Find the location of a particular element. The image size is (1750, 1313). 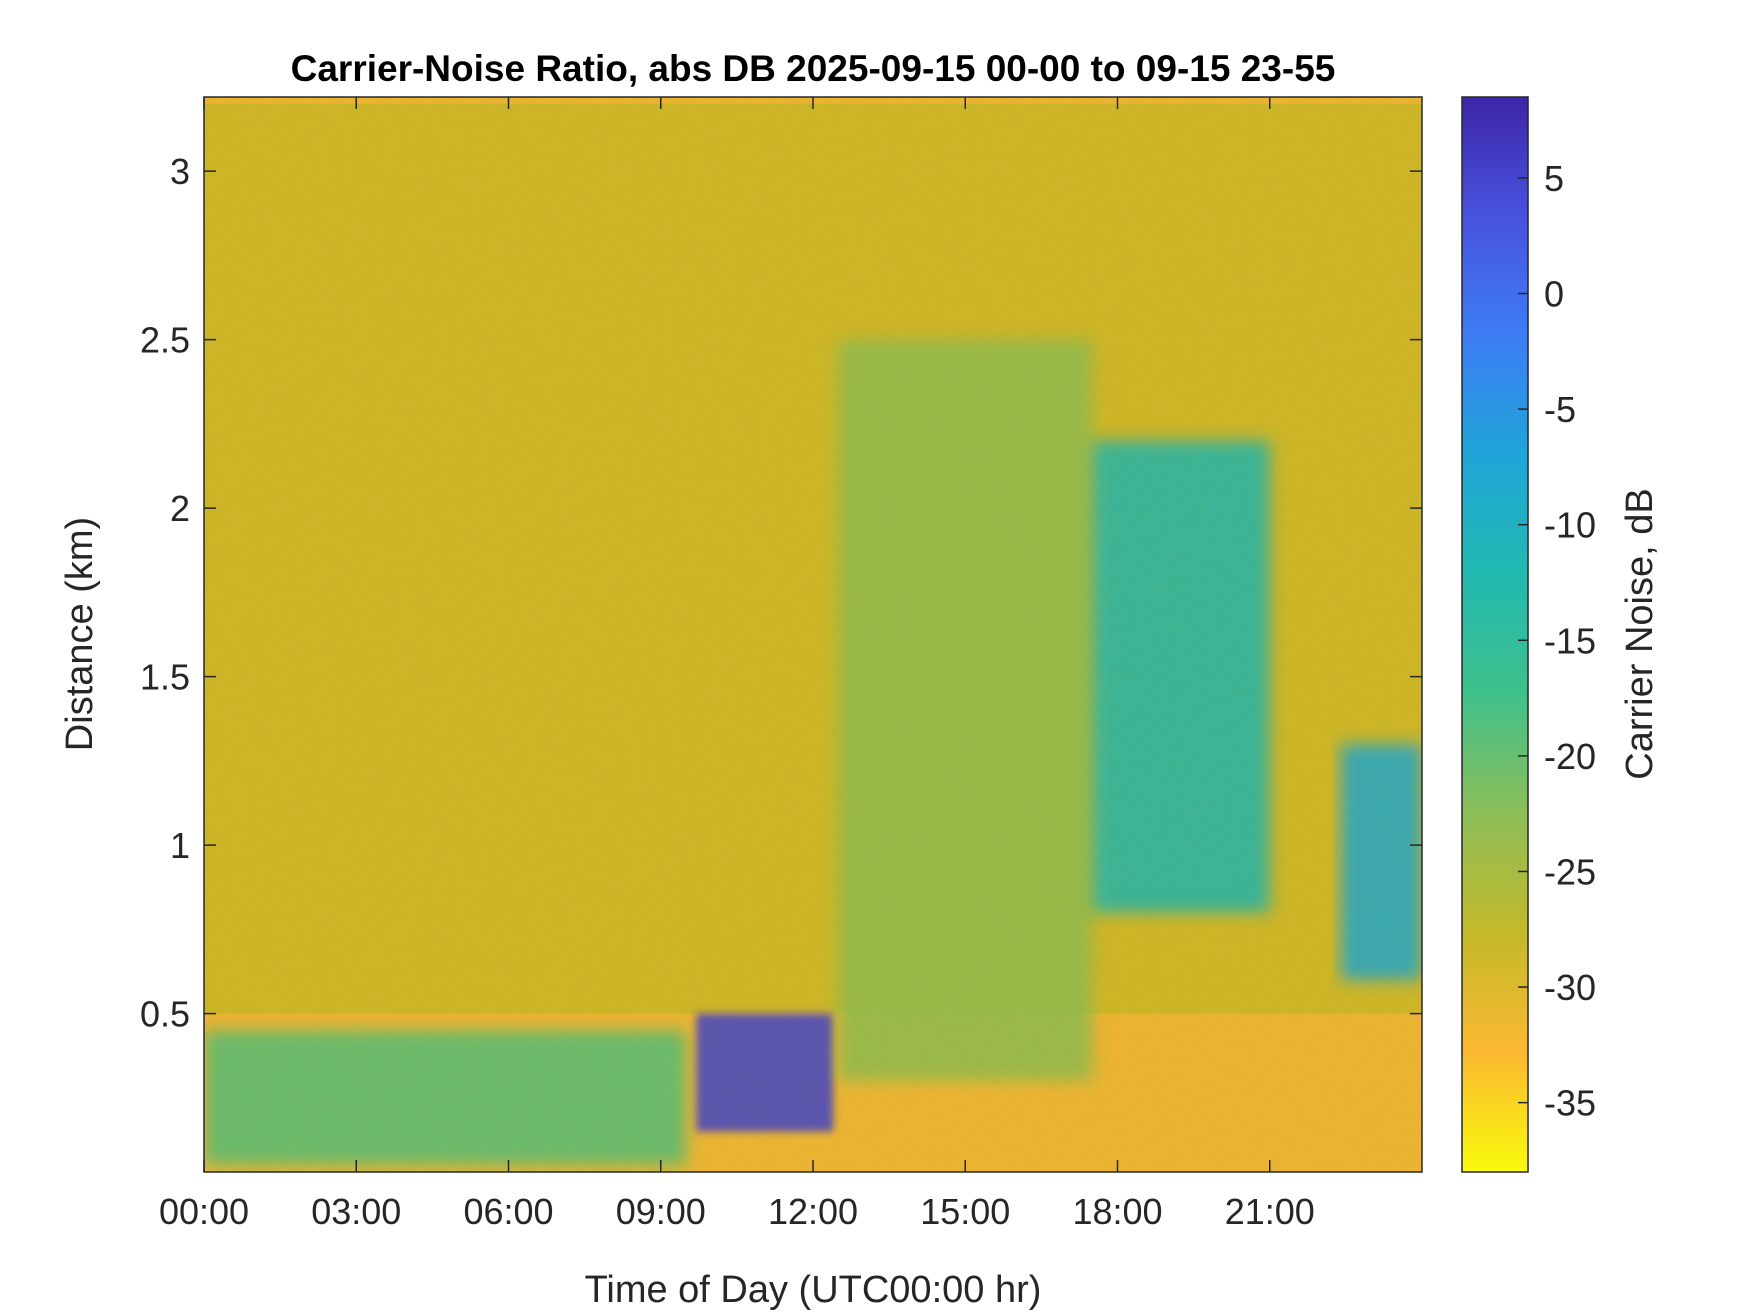

y-tick-label: 3 is located at coordinates (180, 171).